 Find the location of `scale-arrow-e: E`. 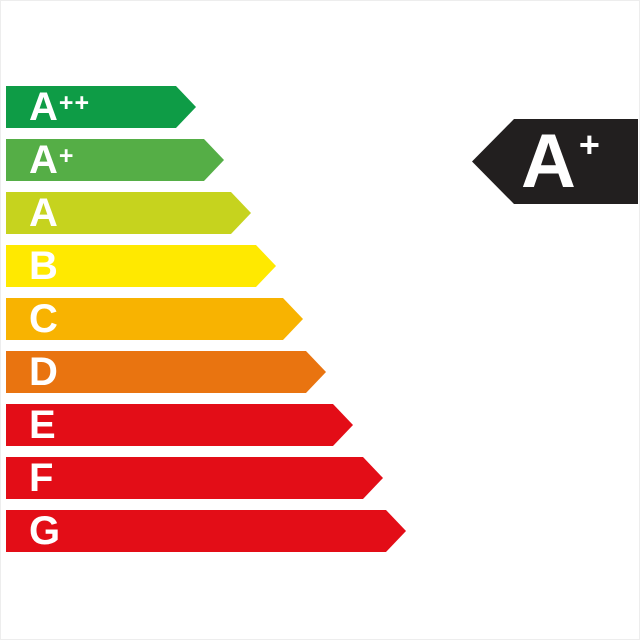

scale-arrow-e: E is located at coordinates (179, 425).